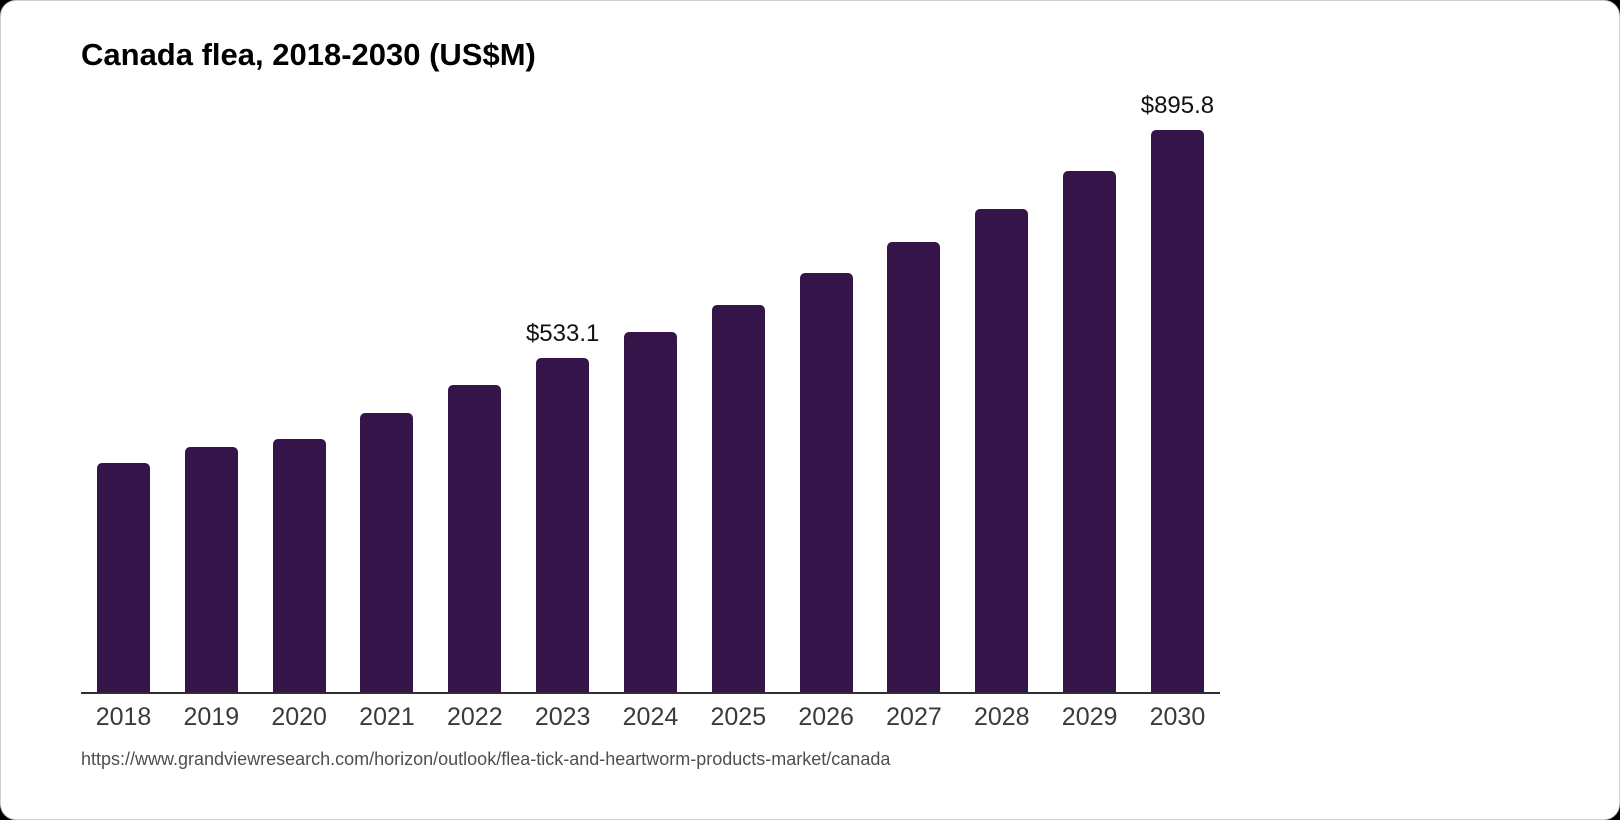 The image size is (1620, 820). What do you see at coordinates (1090, 431) in the screenshot?
I see `bar-2029` at bounding box center [1090, 431].